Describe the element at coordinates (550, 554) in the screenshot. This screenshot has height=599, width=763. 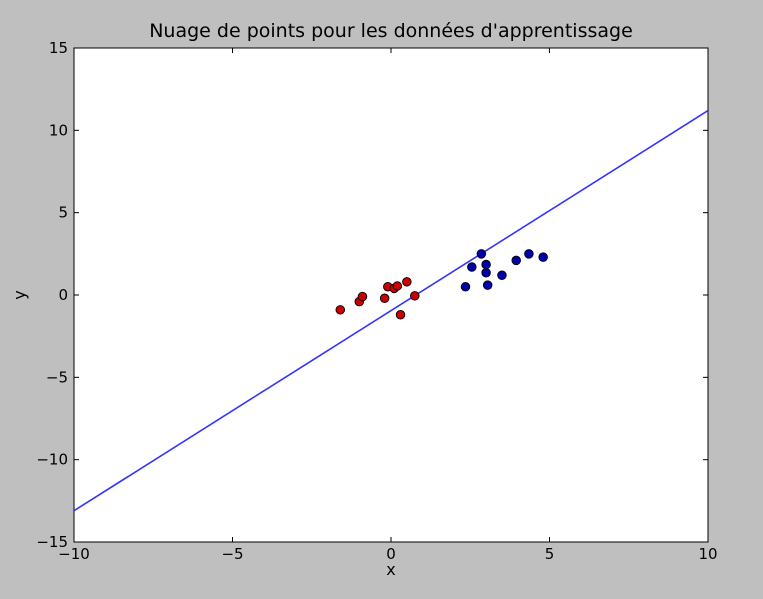
I see `x-tick-label: 5` at that location.